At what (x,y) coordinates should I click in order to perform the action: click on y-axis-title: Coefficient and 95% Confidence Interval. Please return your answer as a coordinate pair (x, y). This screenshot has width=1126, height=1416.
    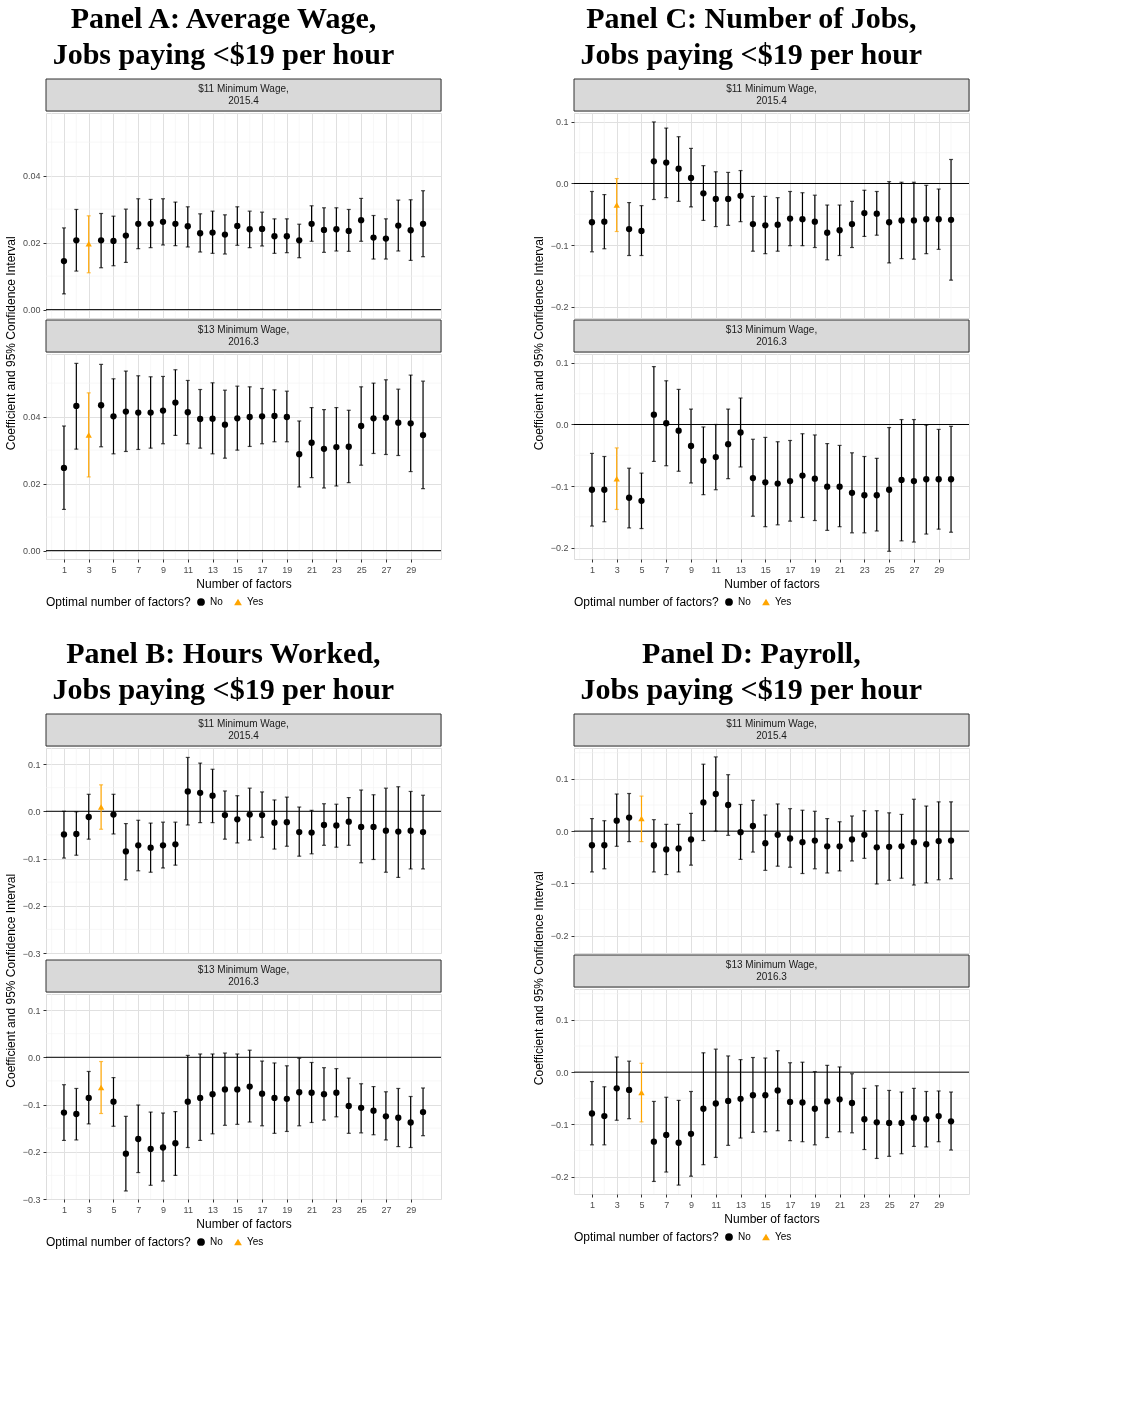
    Looking at the image, I should click on (538, 978).